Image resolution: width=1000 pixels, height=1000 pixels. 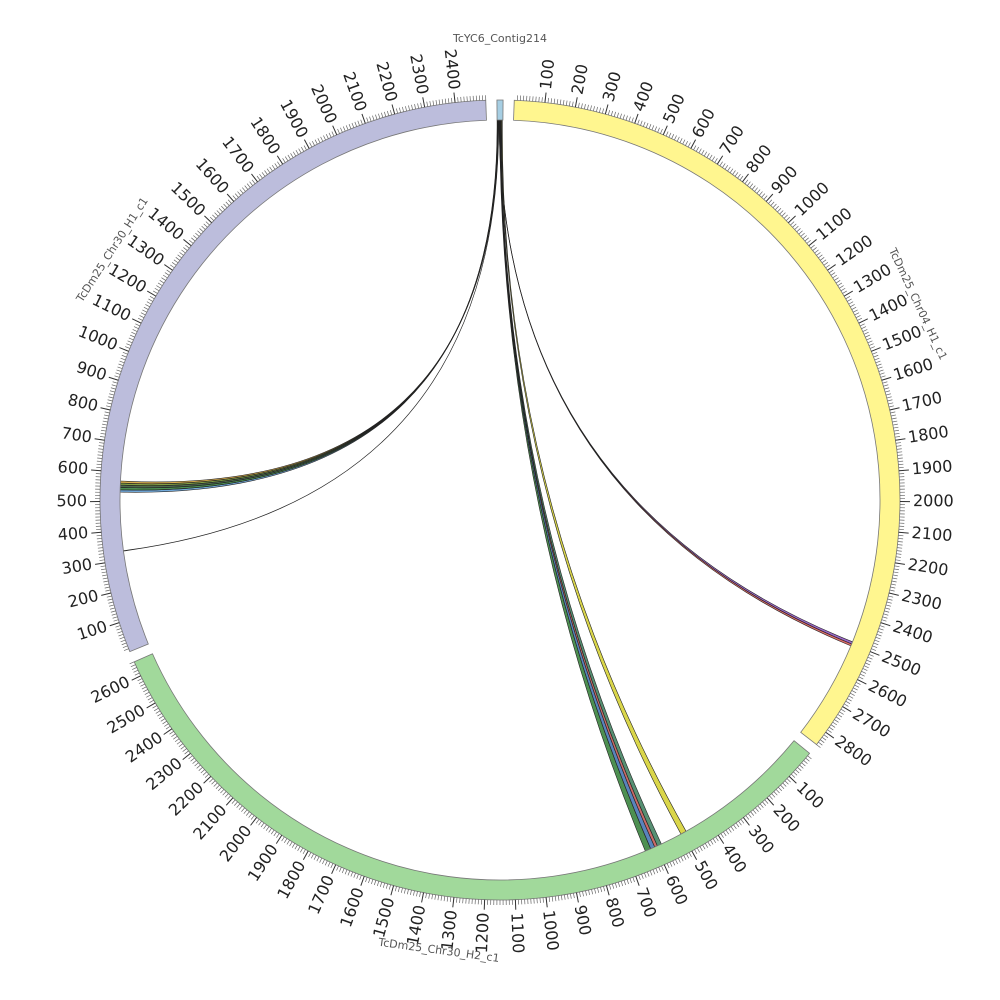 I want to click on segment-label: TcYC6_Contig214, so click(x=499, y=38).